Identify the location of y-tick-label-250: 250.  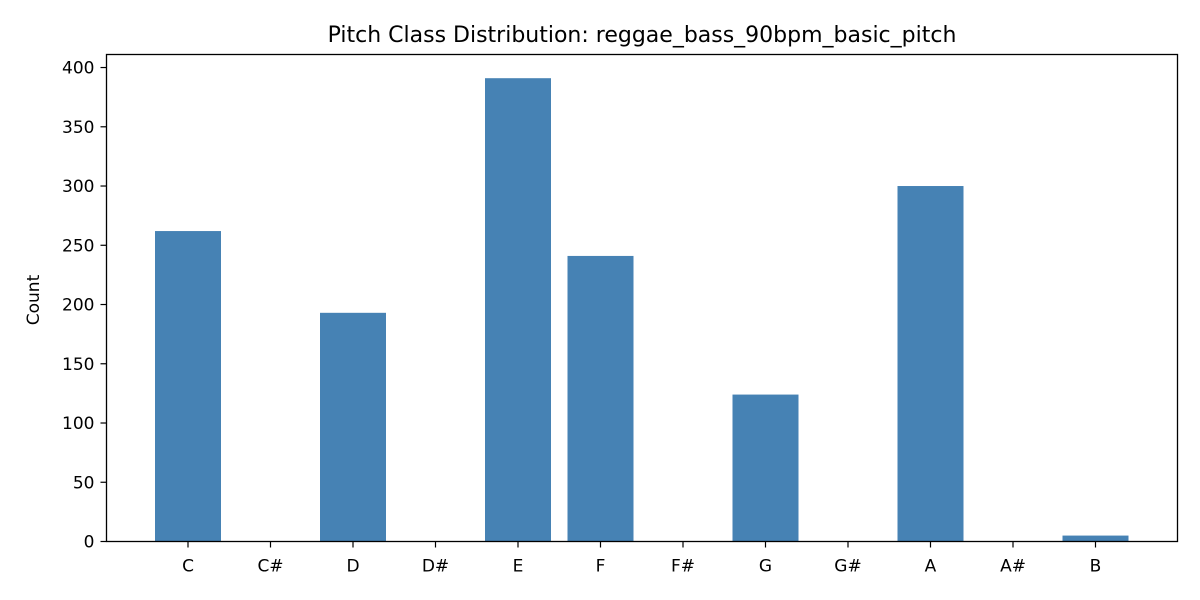
(78, 246).